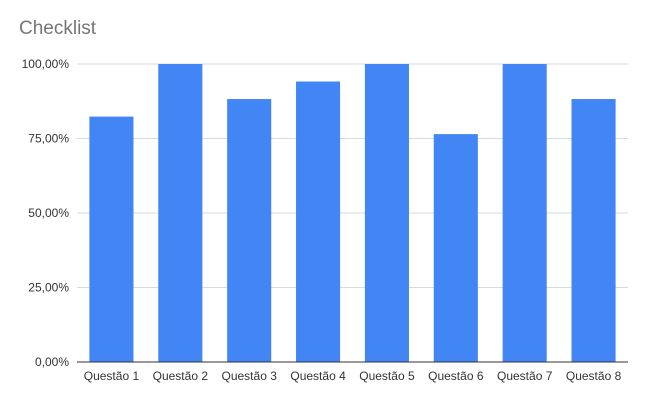 Image resolution: width=650 pixels, height=403 pixels. I want to click on x-tick-label: Questão 4, so click(318, 376).